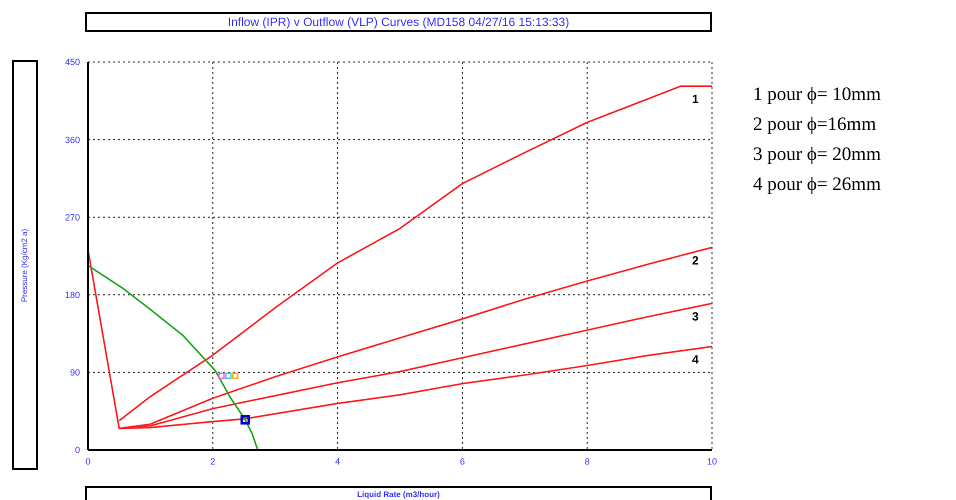  I want to click on text: 3 pour ϕ= 20mm, so click(817, 155).